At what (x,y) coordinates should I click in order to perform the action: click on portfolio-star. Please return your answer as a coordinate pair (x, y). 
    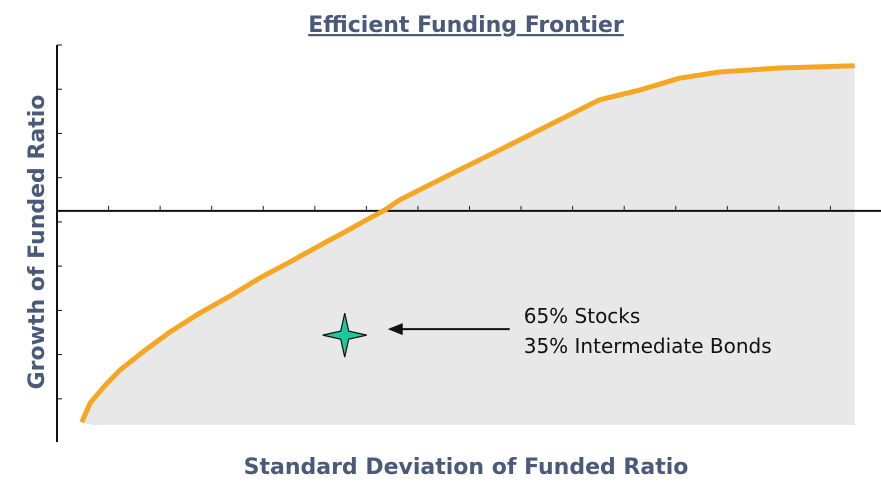
    Looking at the image, I should click on (344, 335).